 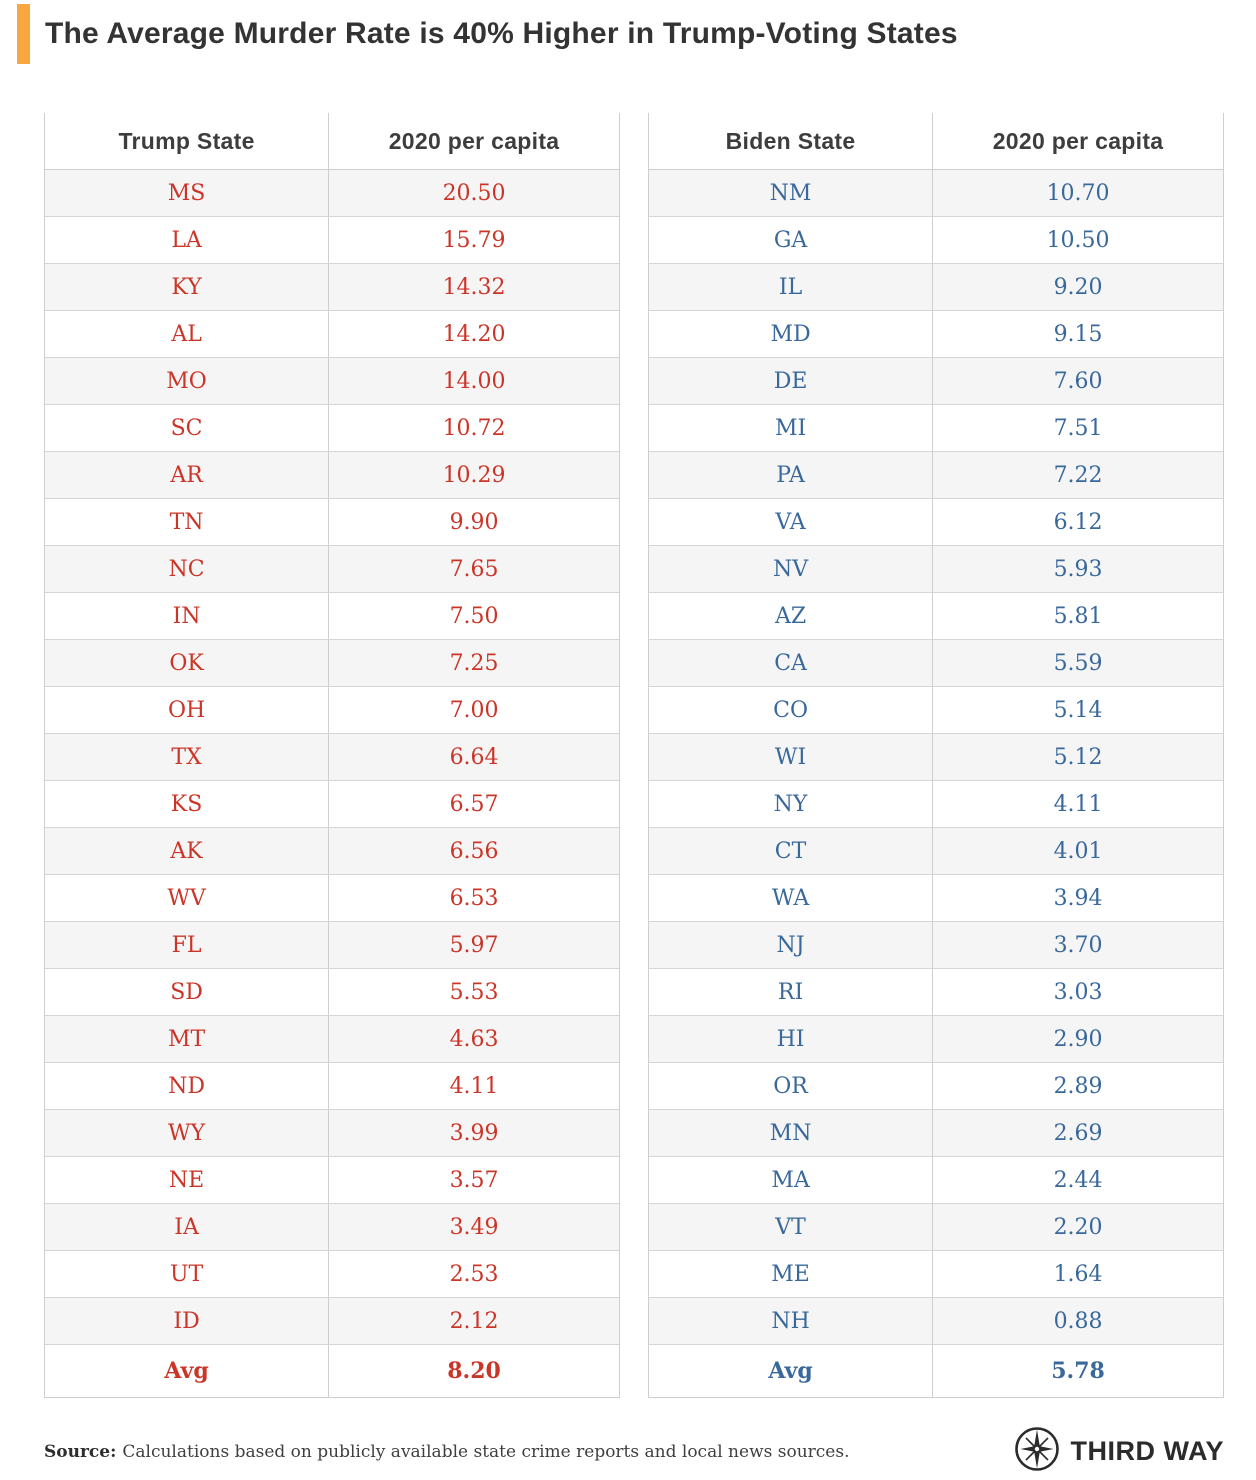 What do you see at coordinates (1078, 851) in the screenshot?
I see `value-cell: 4.01` at bounding box center [1078, 851].